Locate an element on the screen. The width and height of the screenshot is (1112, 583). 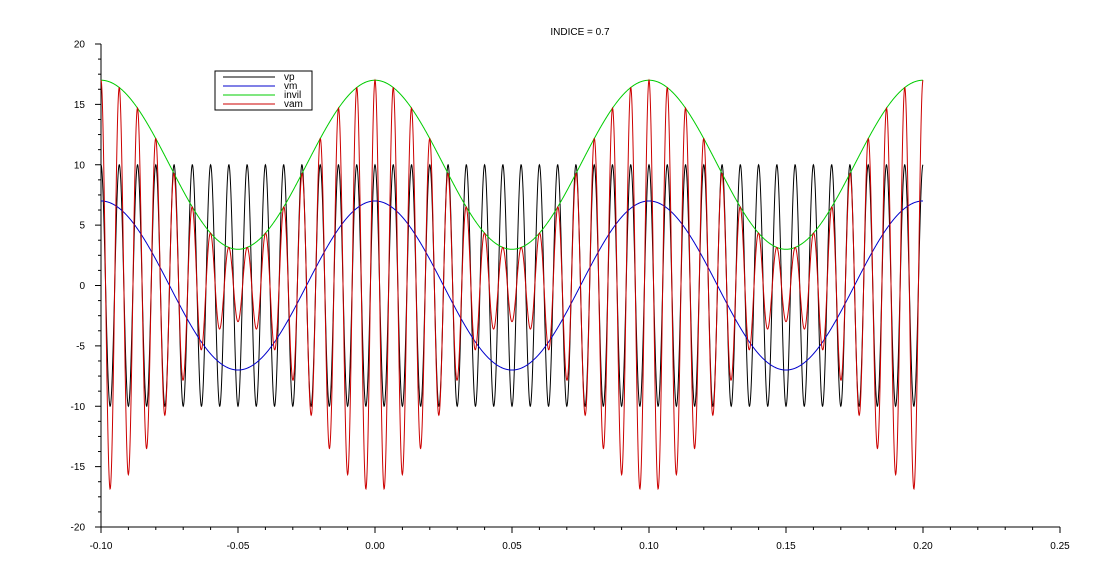
x-tick-label: 0.25 is located at coordinates (1060, 546).